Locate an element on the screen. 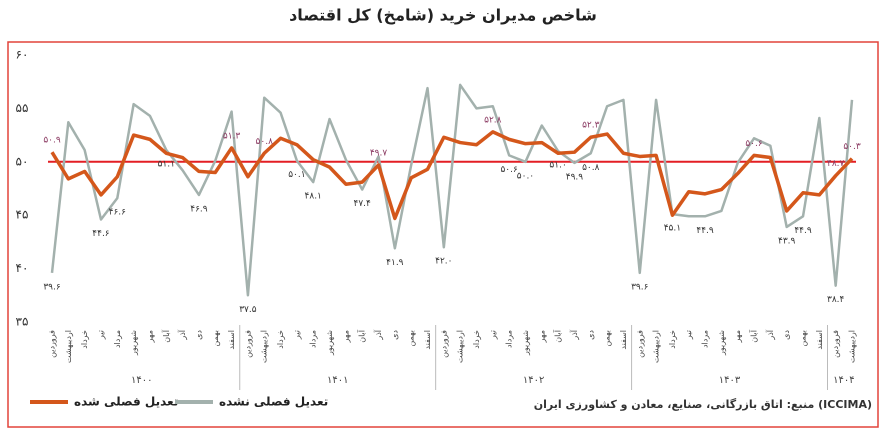  data-label: ۴۵.۱ is located at coordinates (672, 229).